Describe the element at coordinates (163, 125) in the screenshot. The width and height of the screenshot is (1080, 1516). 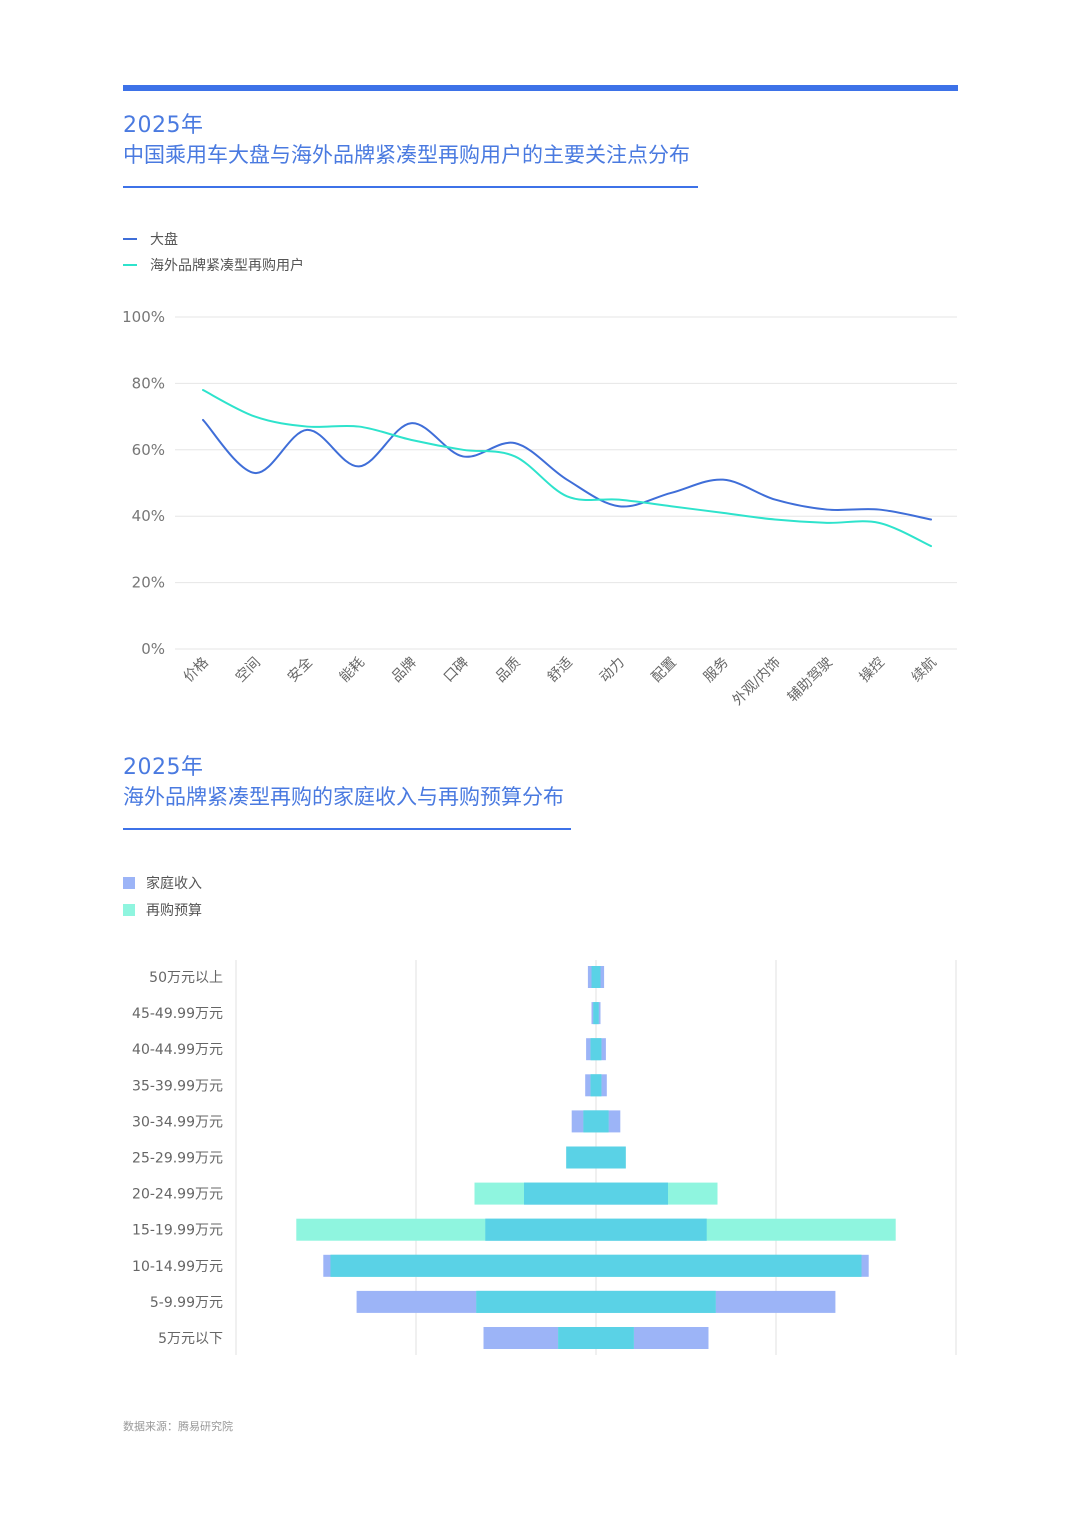
I see `section1-year: 2025年` at that location.